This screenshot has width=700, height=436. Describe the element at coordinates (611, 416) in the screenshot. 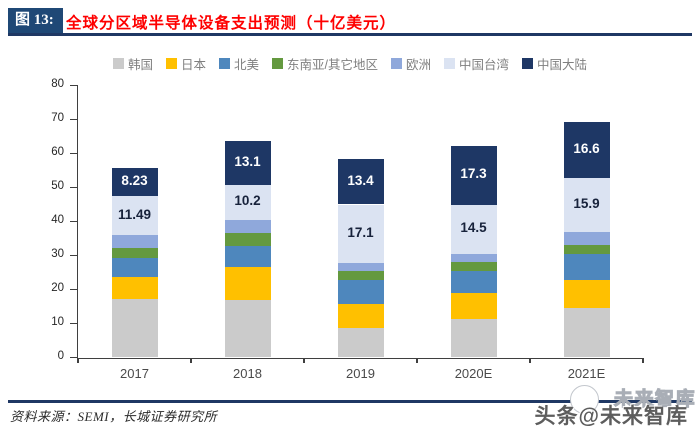

I see `watermark-text: 头条@未来智库` at that location.